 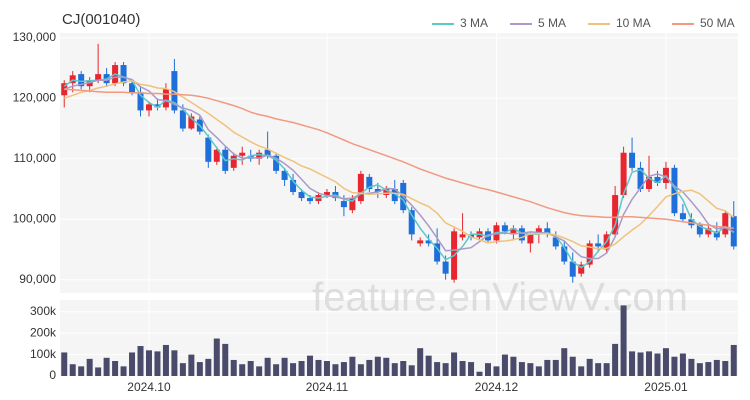 I want to click on y-tick-label: 90,000, so click(x=37, y=279).